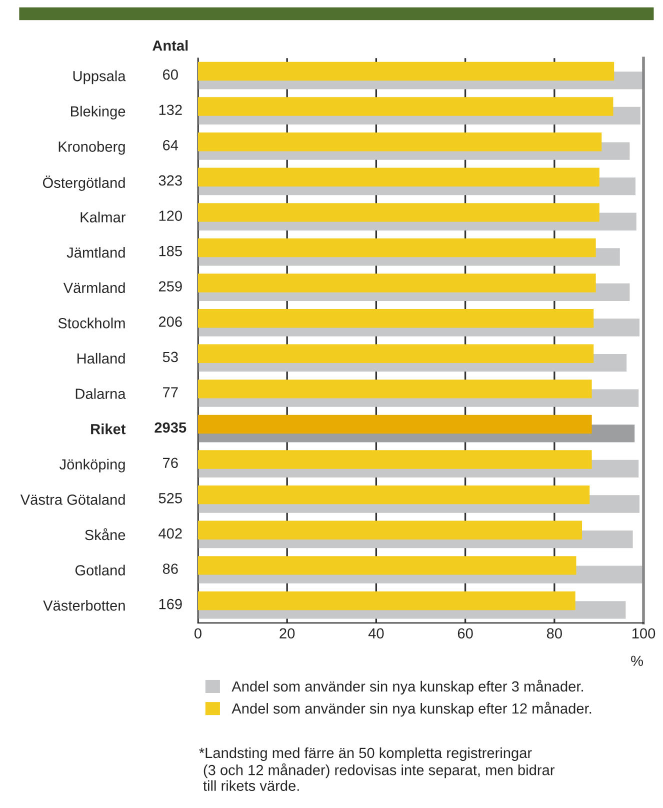 This screenshot has width=663, height=808. What do you see at coordinates (637, 661) in the screenshot?
I see `x-axis-title: %` at bounding box center [637, 661].